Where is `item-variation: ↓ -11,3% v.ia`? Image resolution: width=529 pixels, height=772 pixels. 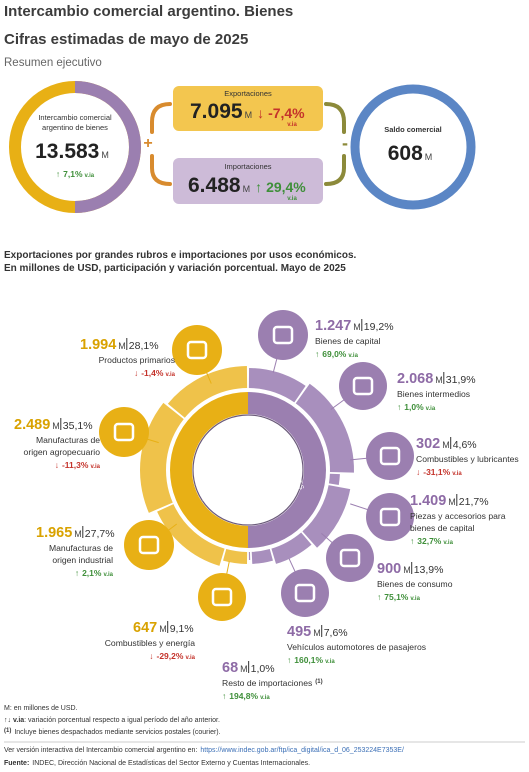
item-variation: ↓ -11,3% v.ia is located at coordinates (78, 465).